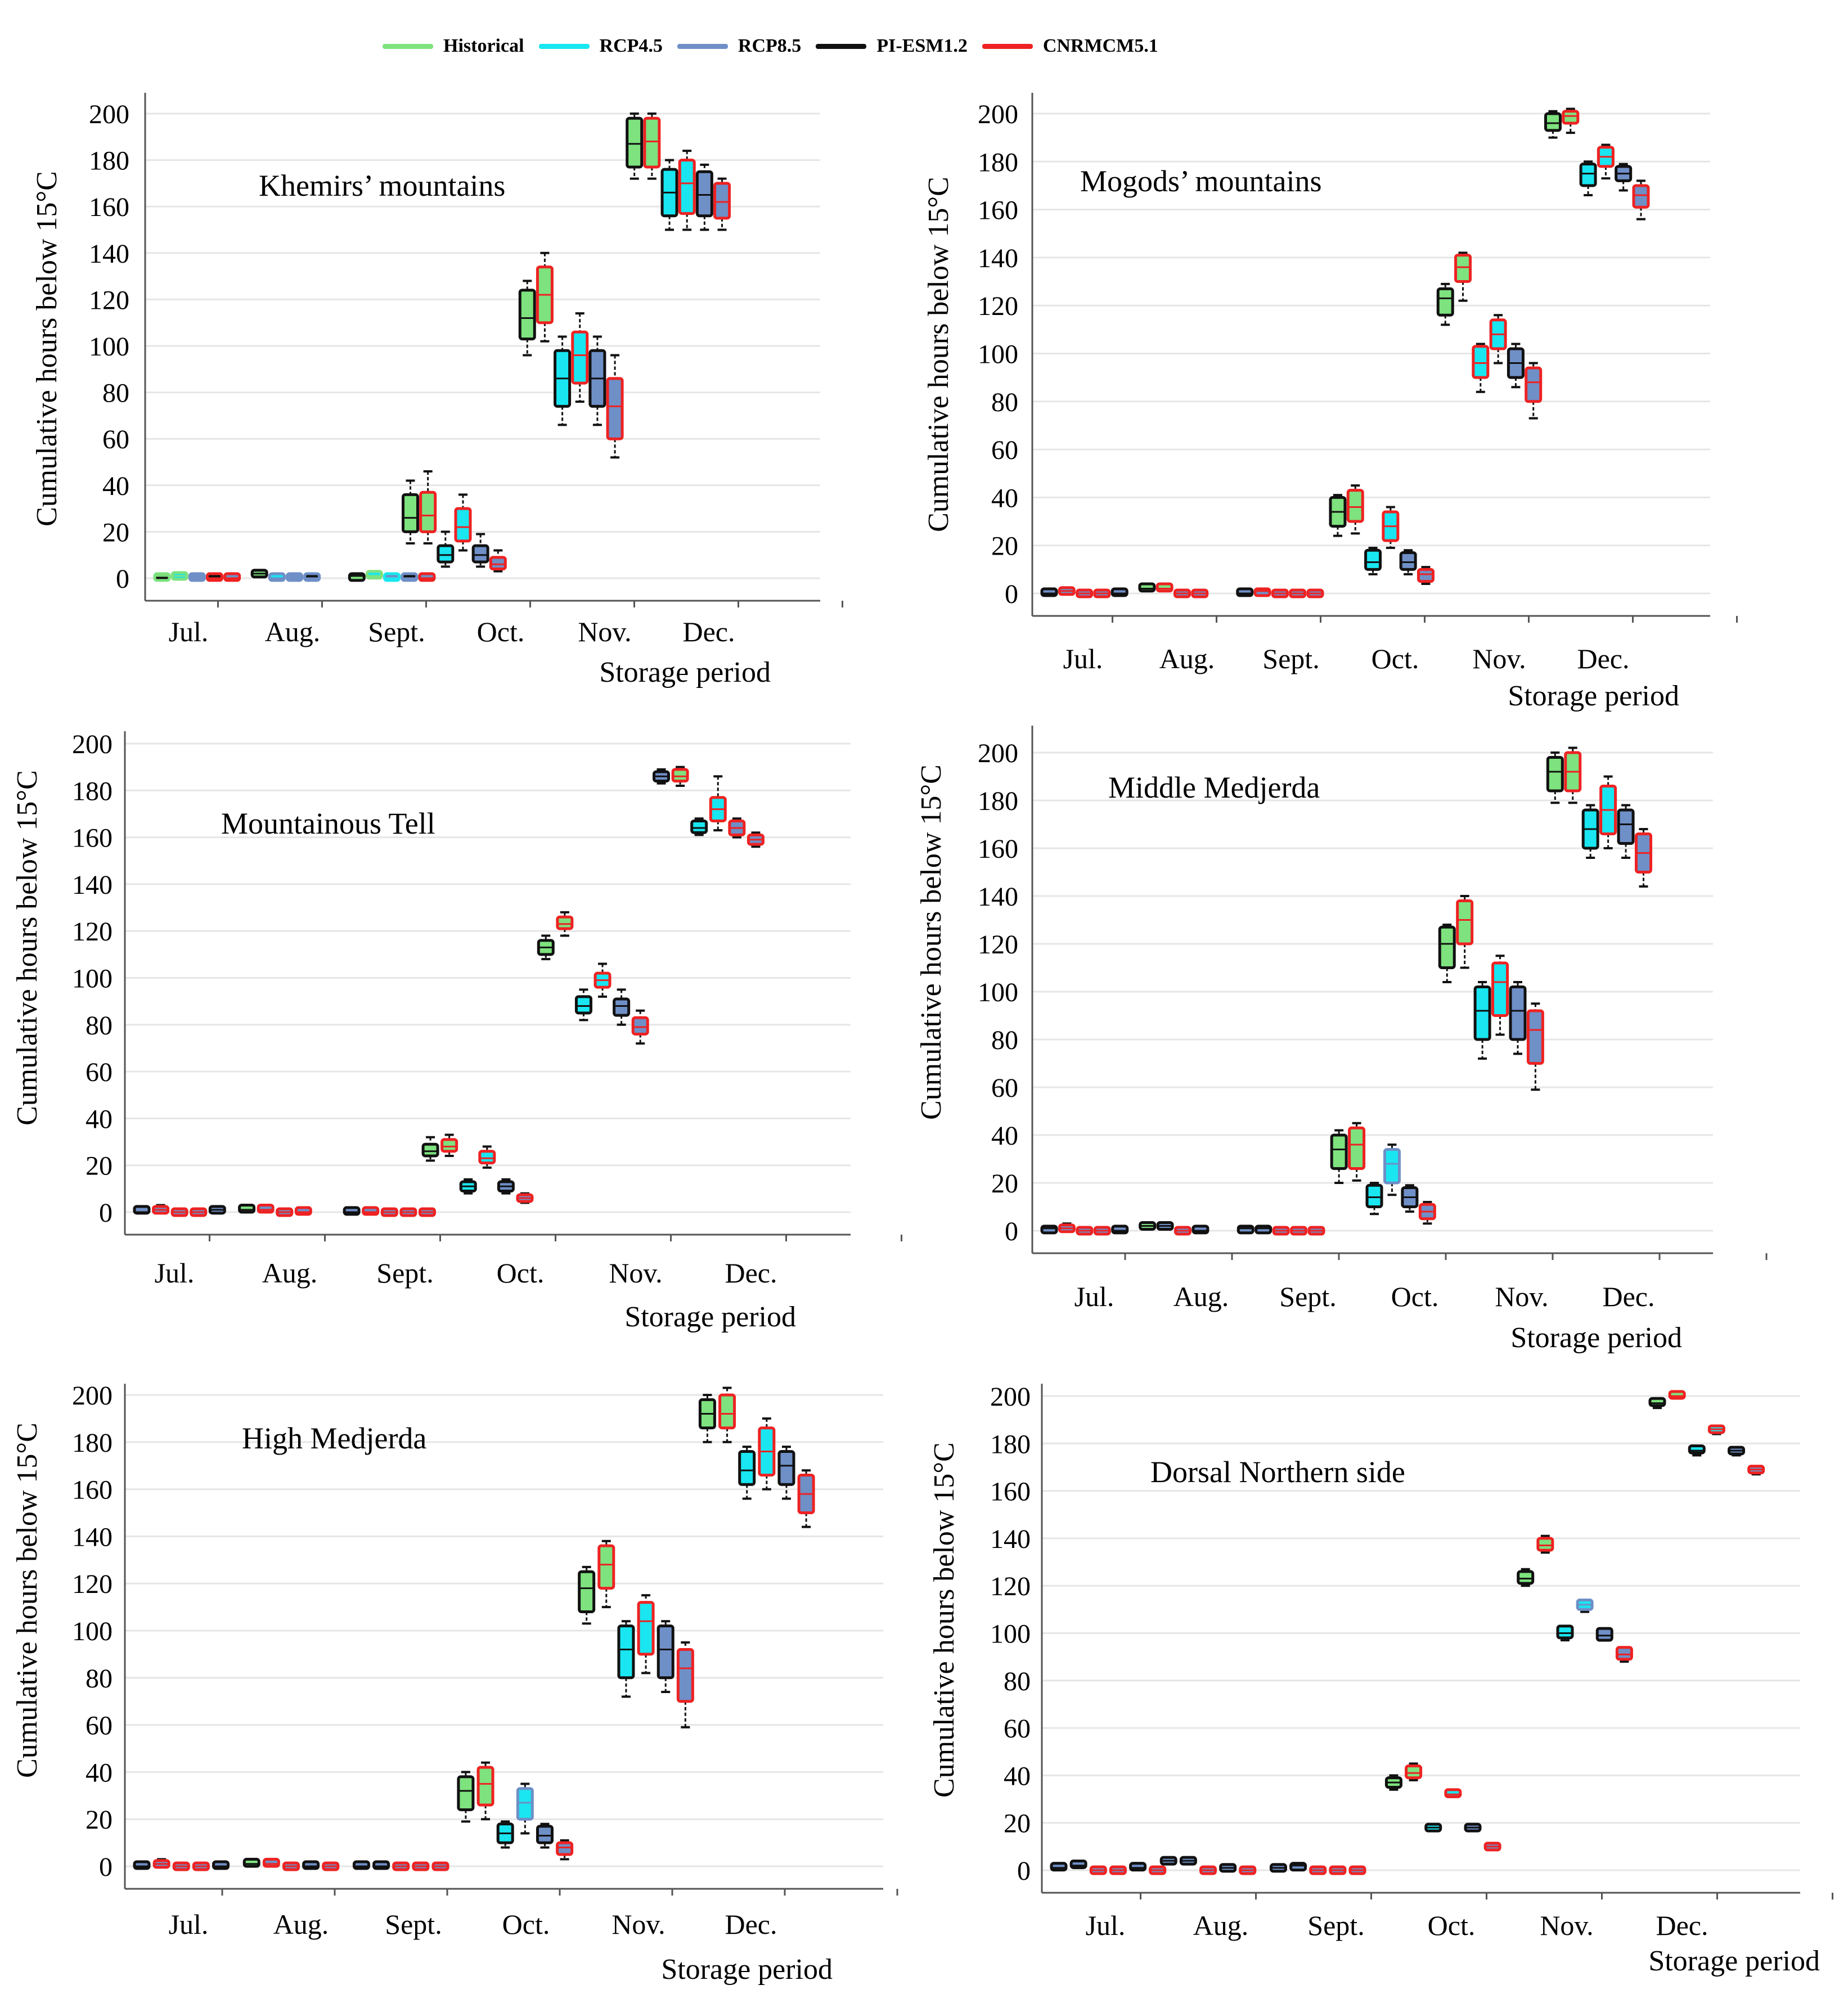 This screenshot has width=1848, height=2003. I want to click on y-tick-label: 20, so click(115, 532).